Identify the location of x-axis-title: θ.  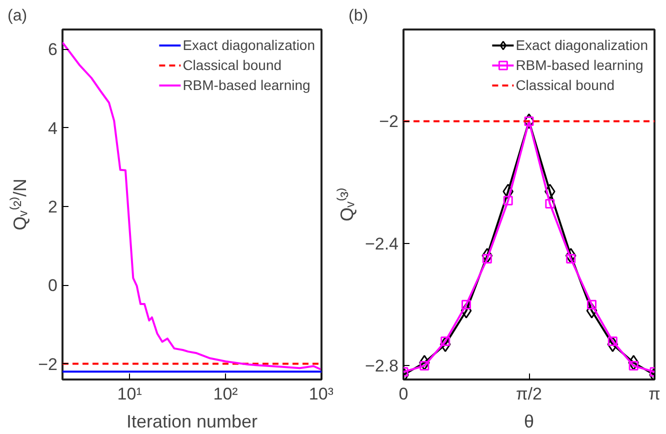
(529, 422).